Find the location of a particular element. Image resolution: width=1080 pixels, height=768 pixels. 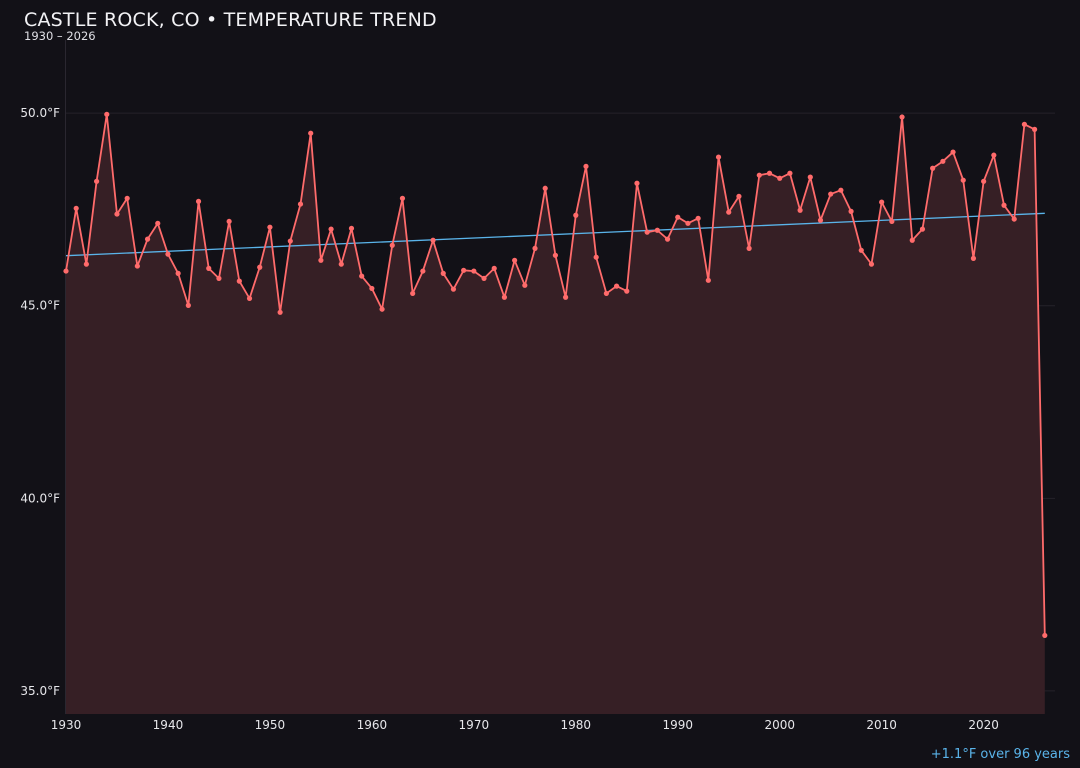

data-point-1940 is located at coordinates (168, 254).